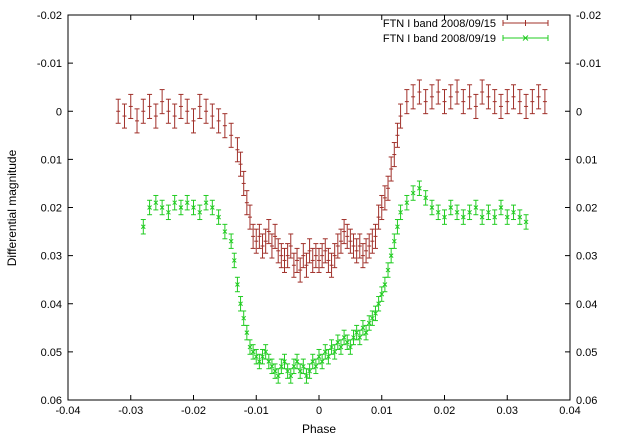 The height and width of the screenshot is (437, 624). Describe the element at coordinates (586, 353) in the screenshot. I see `y2-tick-label: 0.05` at that location.